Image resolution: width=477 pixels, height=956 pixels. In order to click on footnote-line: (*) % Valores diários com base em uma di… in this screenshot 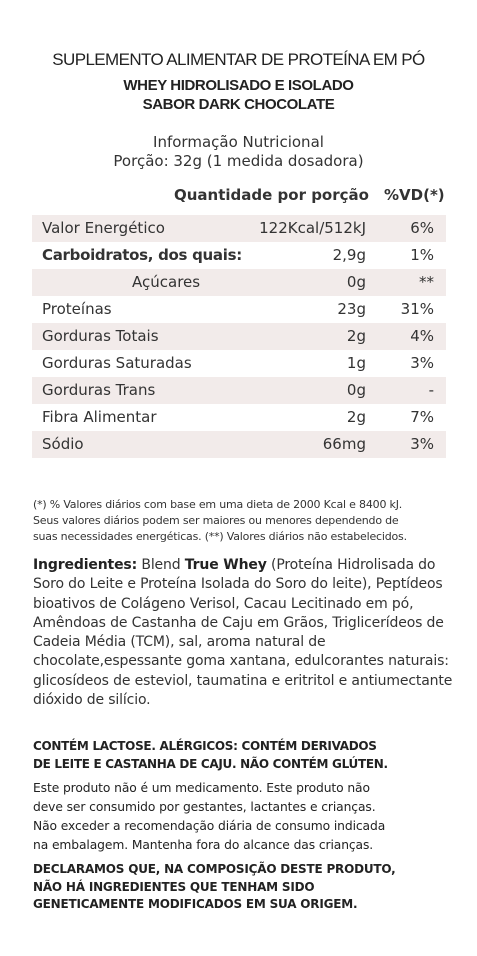, I will do `click(218, 504)`.